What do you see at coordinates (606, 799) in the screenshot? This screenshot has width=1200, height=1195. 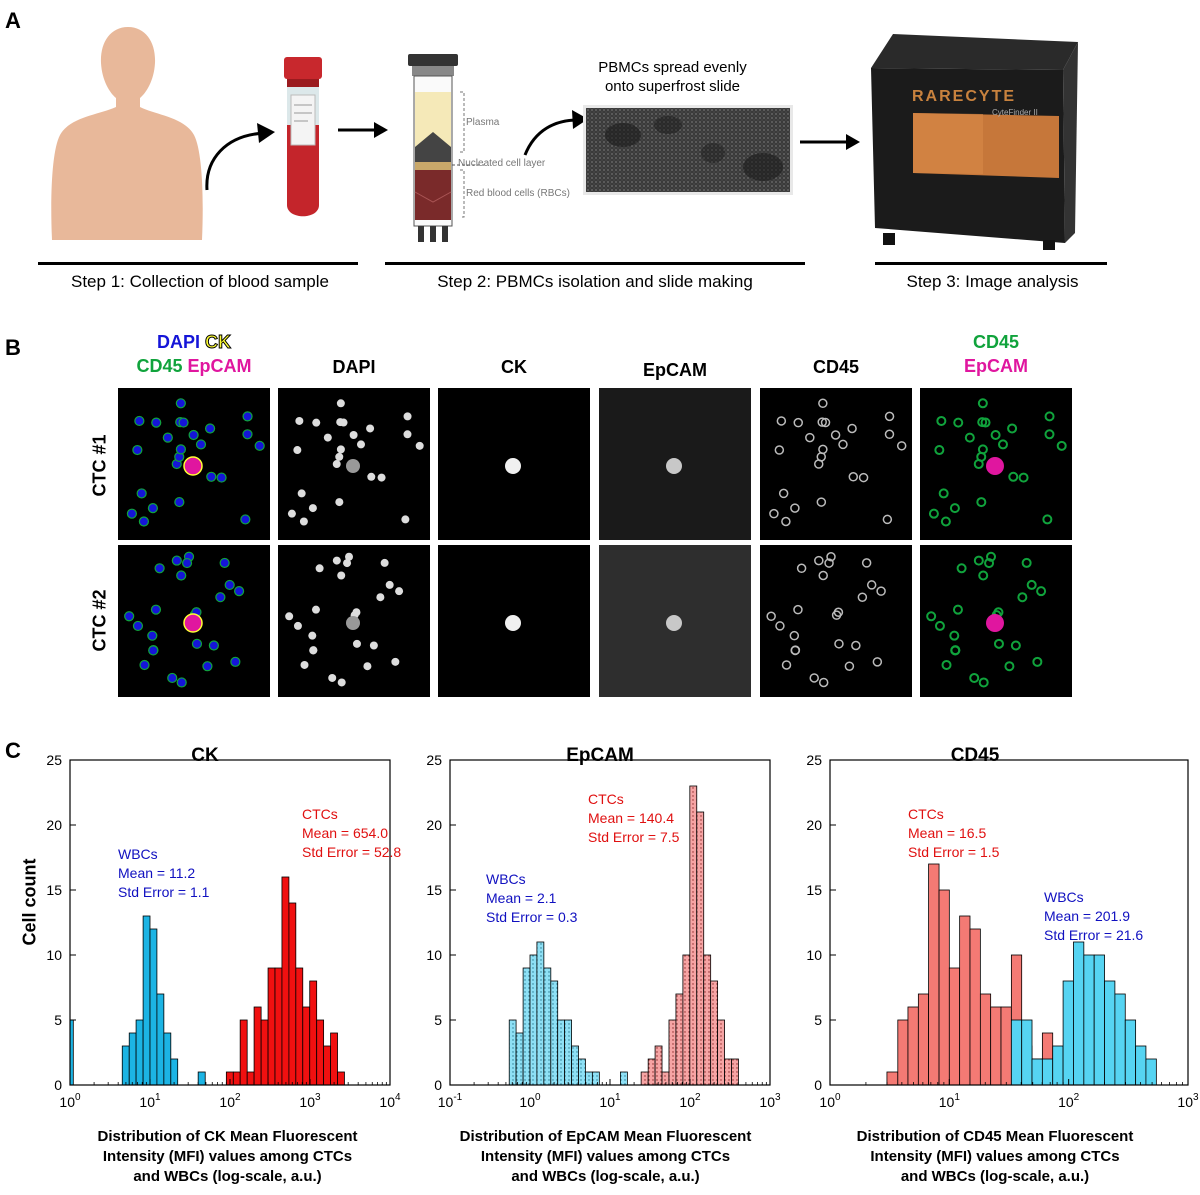 I see `annot-epcam-ctc-l1: CTCs` at bounding box center [606, 799].